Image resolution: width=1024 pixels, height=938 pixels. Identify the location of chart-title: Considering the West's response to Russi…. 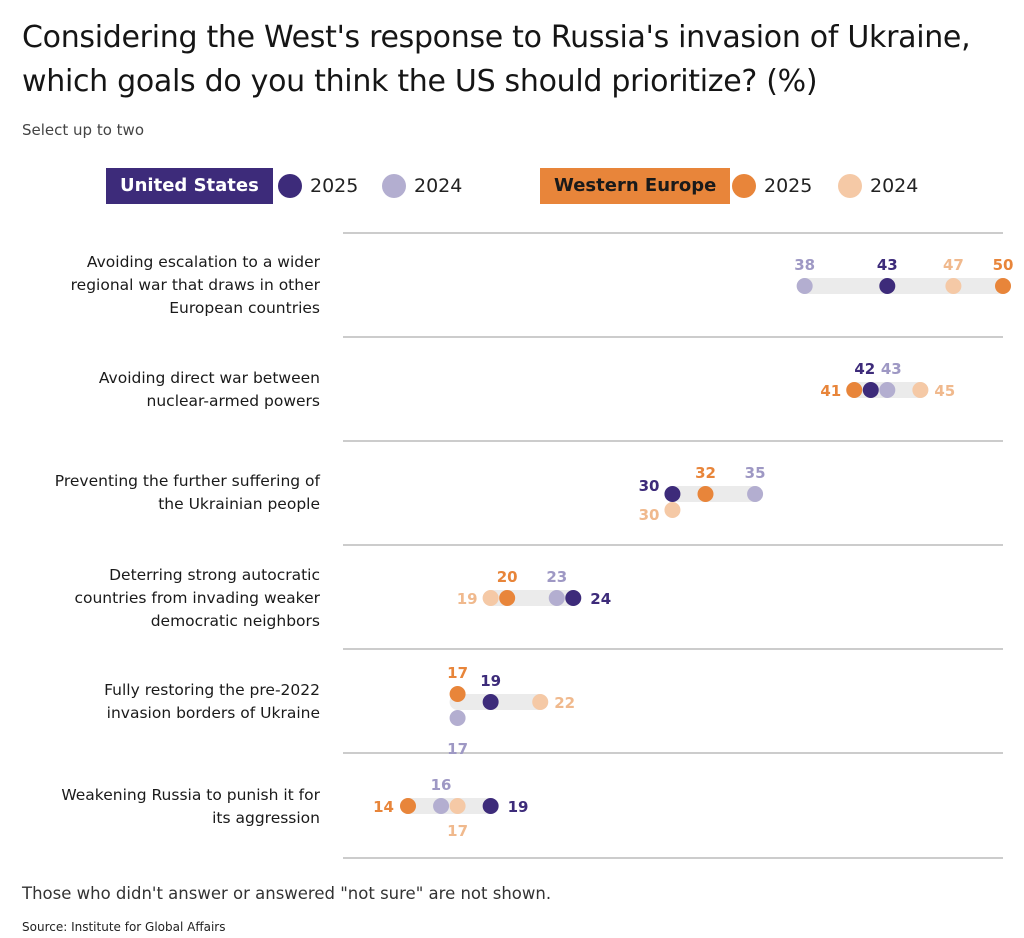
(496, 59).